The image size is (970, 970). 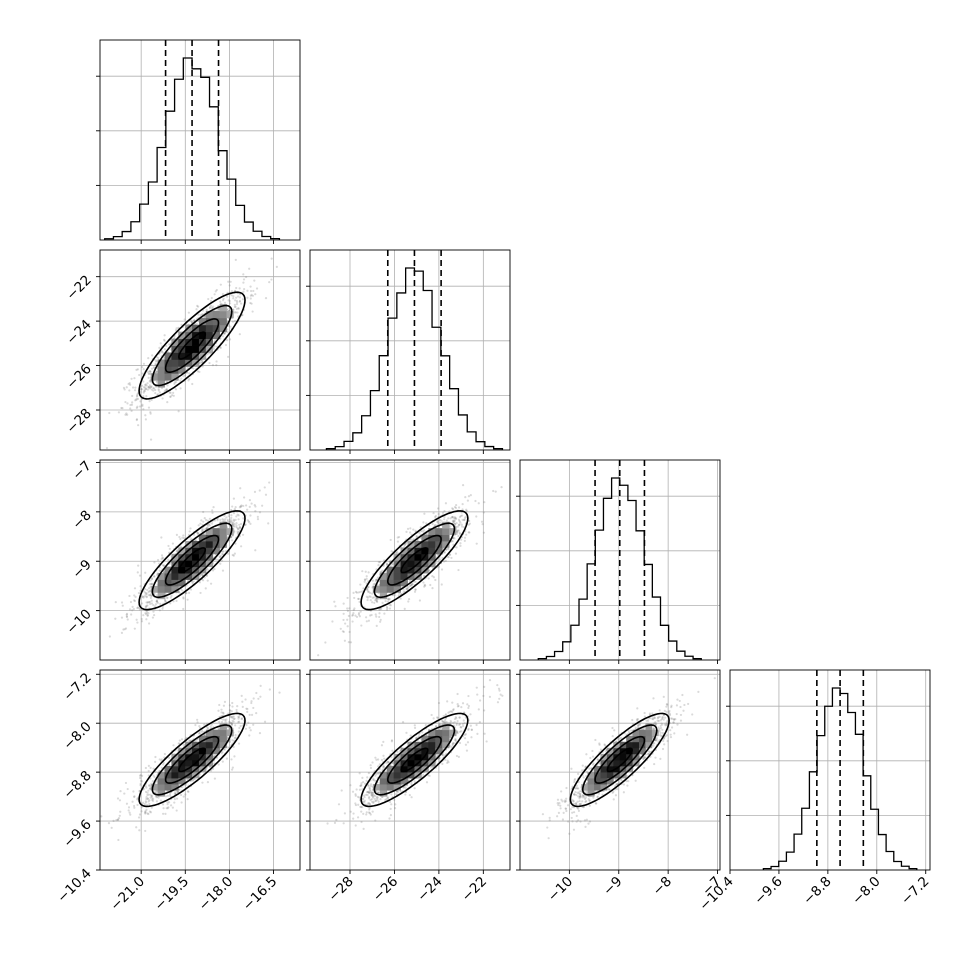 What do you see at coordinates (77, 834) in the screenshot?
I see `y-tick-label: −9.6` at bounding box center [77, 834].